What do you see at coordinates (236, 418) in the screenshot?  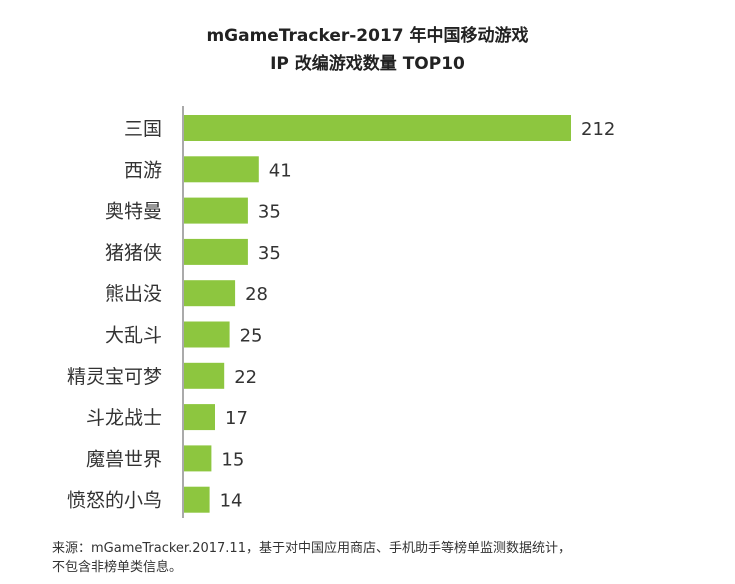 I see `value-label-8: 17` at bounding box center [236, 418].